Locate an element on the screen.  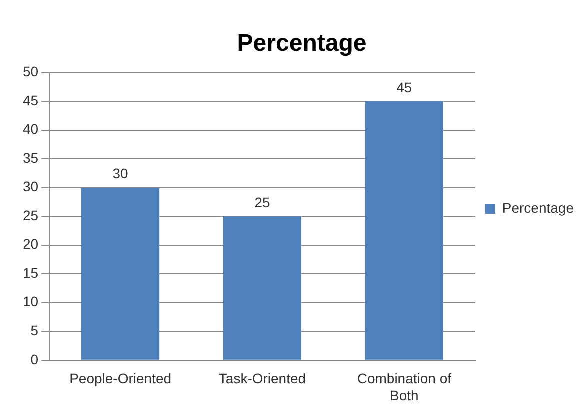
x-tick-label: Task-Oriented is located at coordinates (262, 378).